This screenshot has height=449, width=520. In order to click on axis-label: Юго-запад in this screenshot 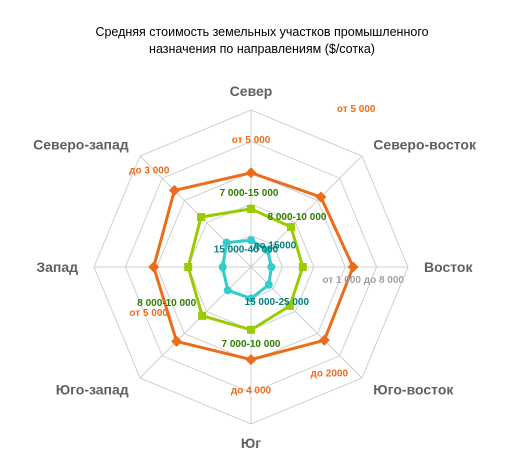, I will do `click(92, 389)`.